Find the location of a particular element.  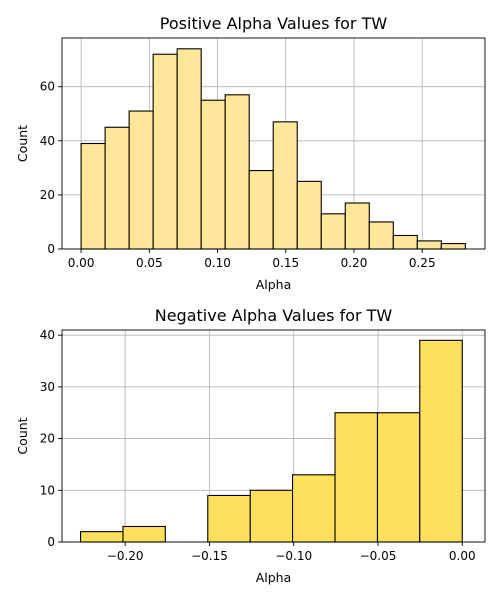

chart-title: Positive Alpha Values for TW is located at coordinates (274, 23).